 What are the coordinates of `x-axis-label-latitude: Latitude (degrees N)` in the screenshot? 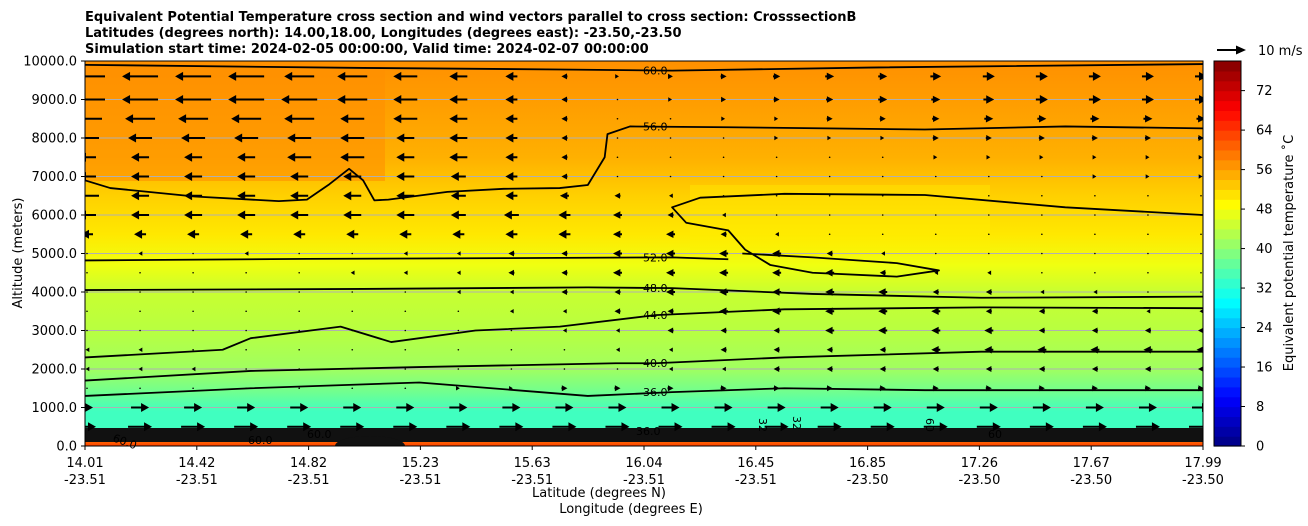 It's located at (599, 493).